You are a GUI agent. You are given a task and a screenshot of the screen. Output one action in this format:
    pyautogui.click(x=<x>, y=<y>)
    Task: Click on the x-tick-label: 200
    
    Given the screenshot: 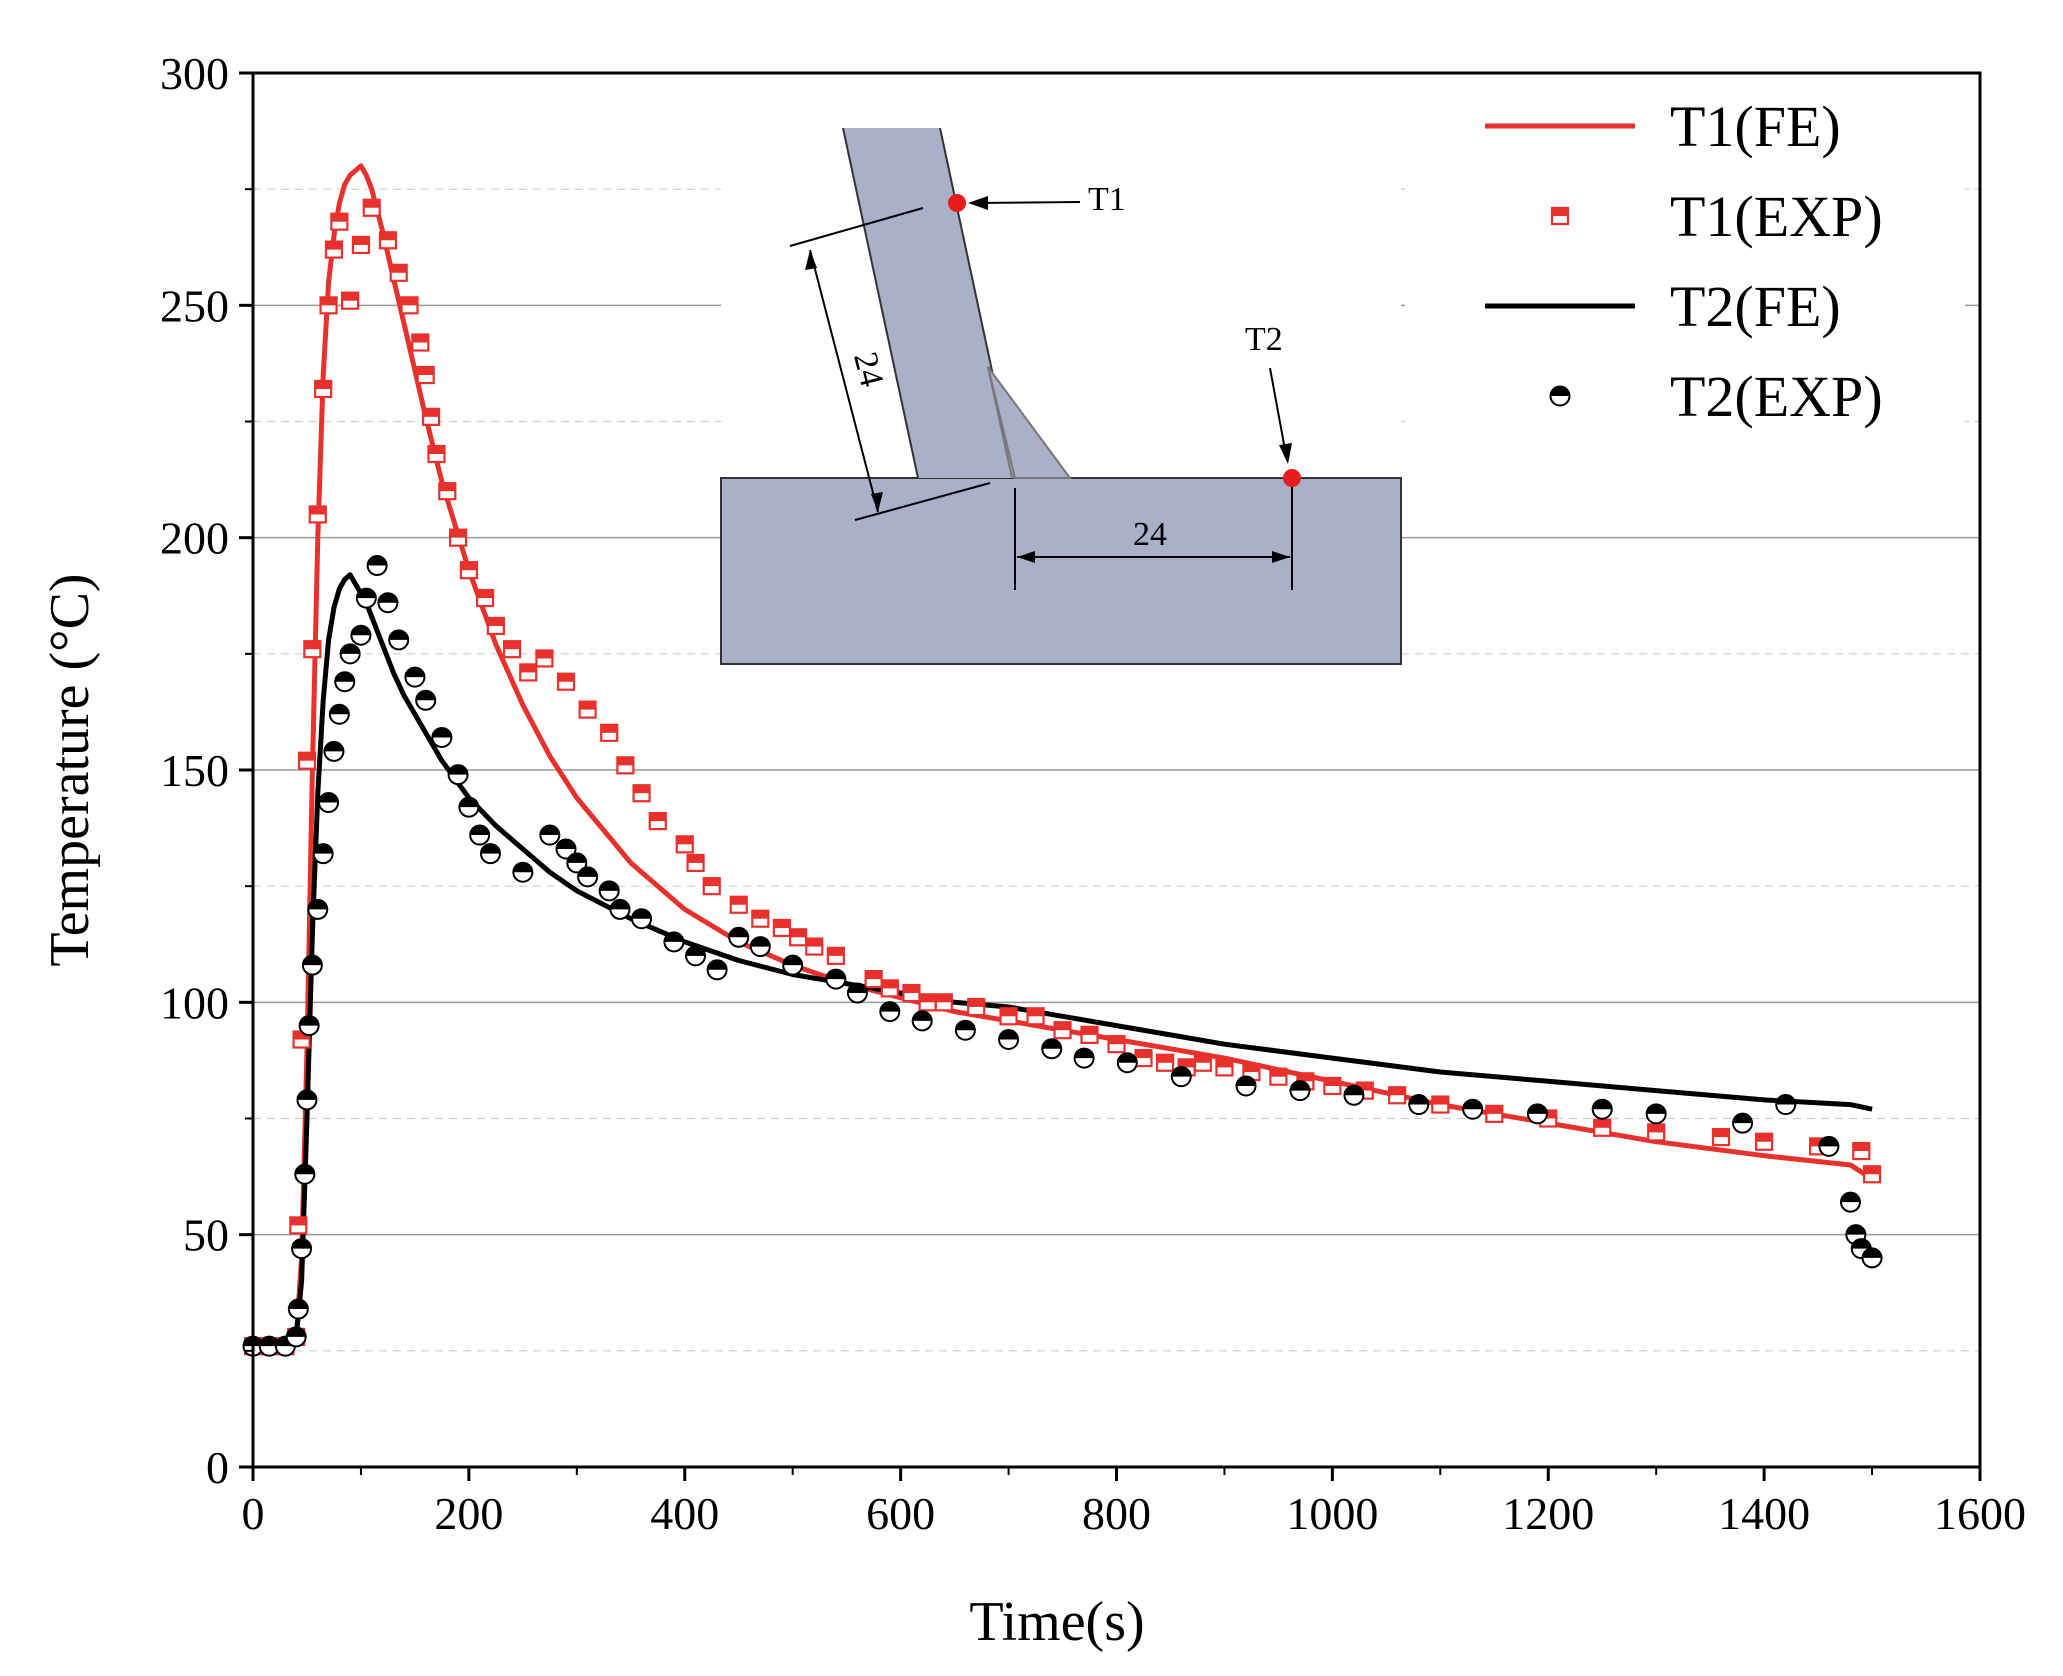 What is the action you would take?
    pyautogui.click(x=468, y=1513)
    